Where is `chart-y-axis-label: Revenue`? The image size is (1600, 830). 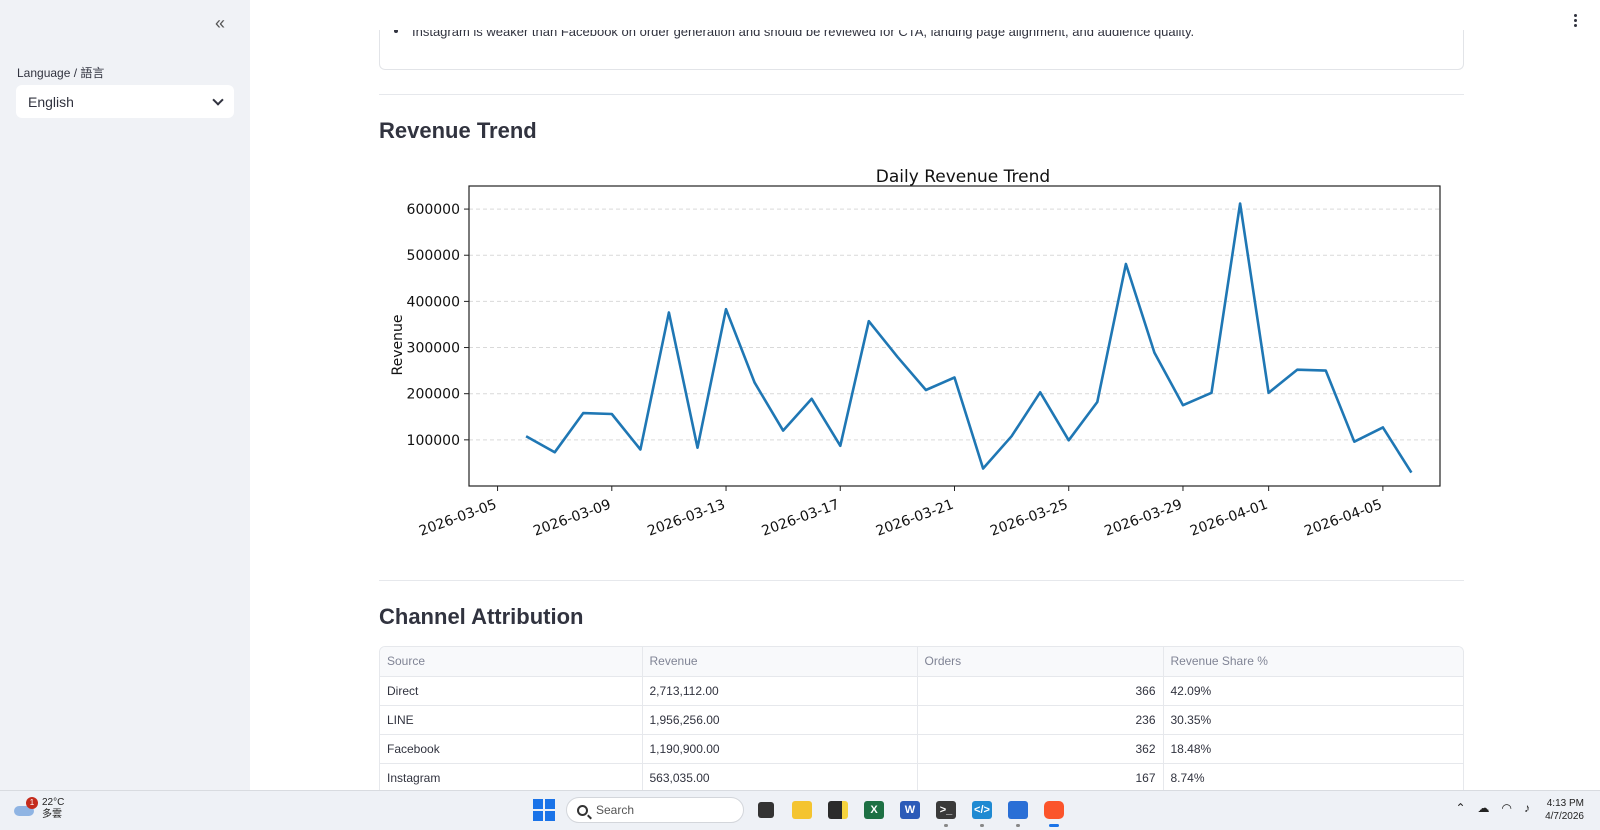 chart-y-axis-label: Revenue is located at coordinates (398, 345).